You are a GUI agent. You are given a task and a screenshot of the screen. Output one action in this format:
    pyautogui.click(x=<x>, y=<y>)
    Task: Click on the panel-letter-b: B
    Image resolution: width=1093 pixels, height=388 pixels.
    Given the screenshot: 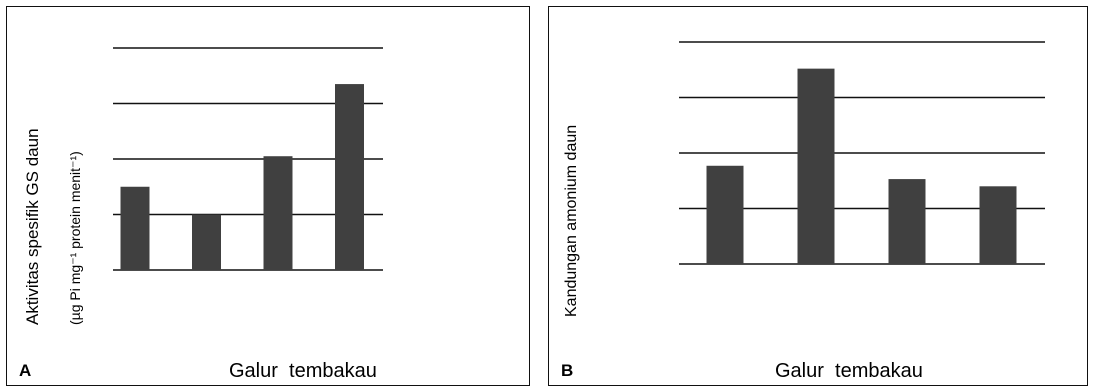 What is the action you would take?
    pyautogui.click(x=567, y=370)
    